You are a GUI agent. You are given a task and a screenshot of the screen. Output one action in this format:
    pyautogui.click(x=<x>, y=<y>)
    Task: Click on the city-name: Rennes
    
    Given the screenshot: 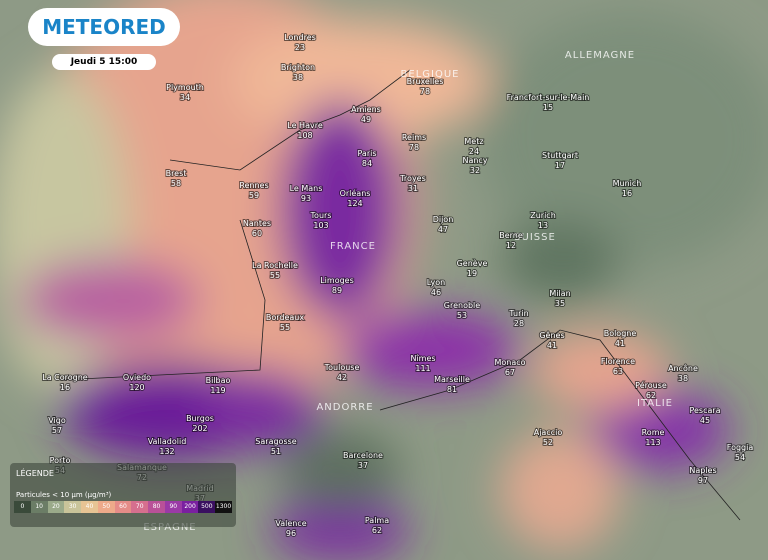 What is the action you would take?
    pyautogui.click(x=253, y=185)
    